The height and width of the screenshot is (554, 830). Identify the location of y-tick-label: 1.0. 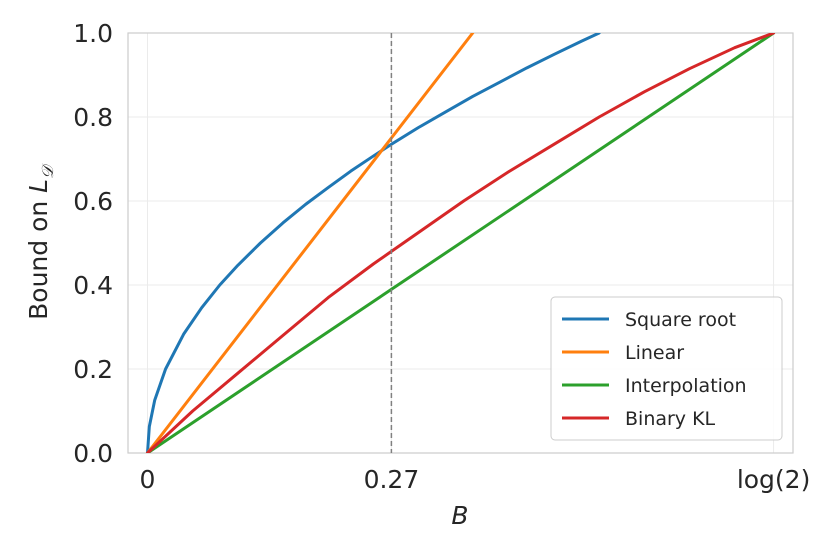
(93, 33).